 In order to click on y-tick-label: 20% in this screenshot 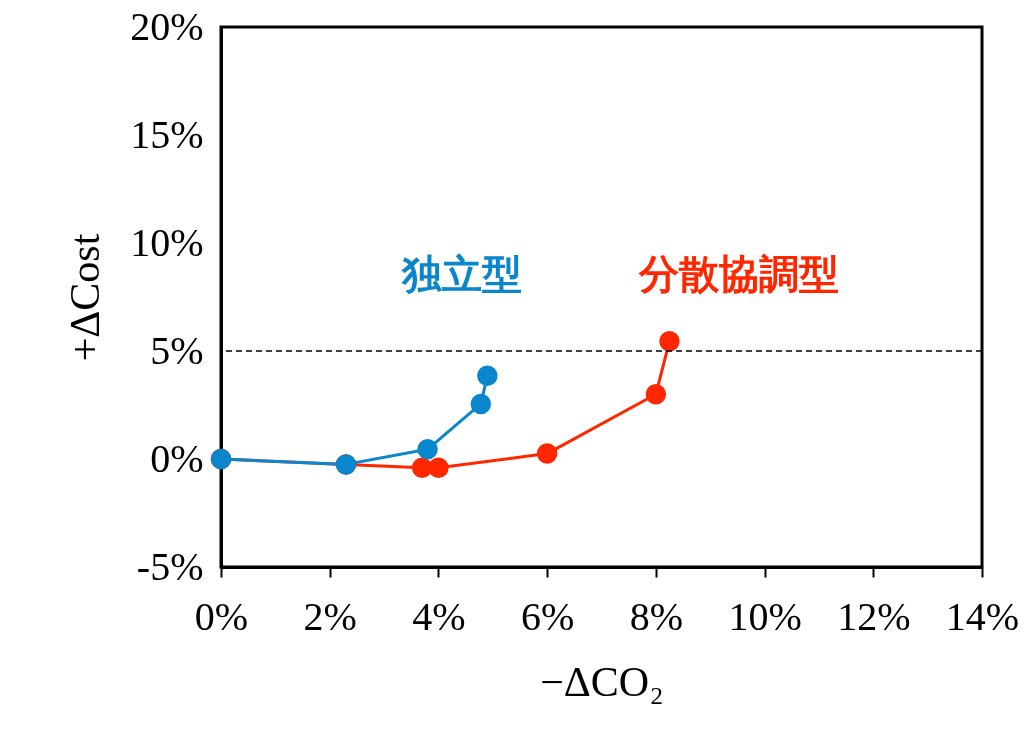, I will do `click(167, 26)`.